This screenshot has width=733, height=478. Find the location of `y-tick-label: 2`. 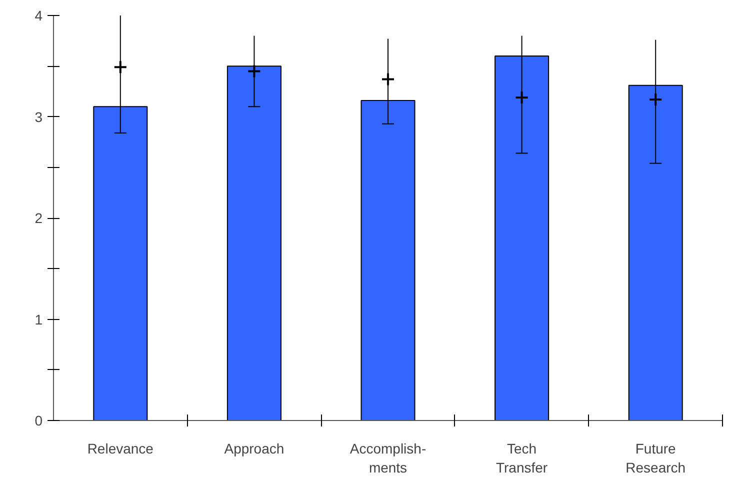

y-tick-label: 2 is located at coordinates (38, 218).